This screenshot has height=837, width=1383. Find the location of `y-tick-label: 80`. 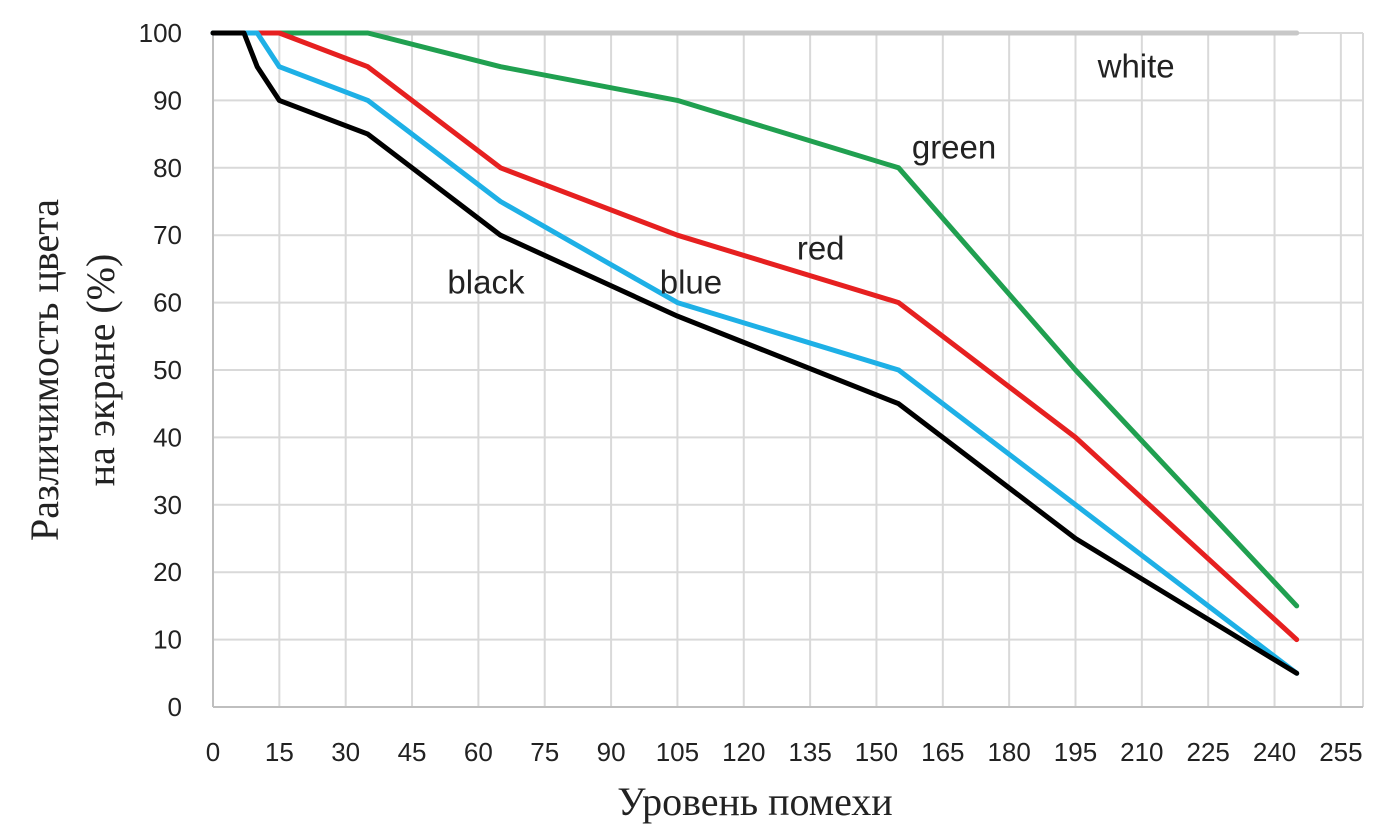

y-tick-label: 80 is located at coordinates (167, 168).